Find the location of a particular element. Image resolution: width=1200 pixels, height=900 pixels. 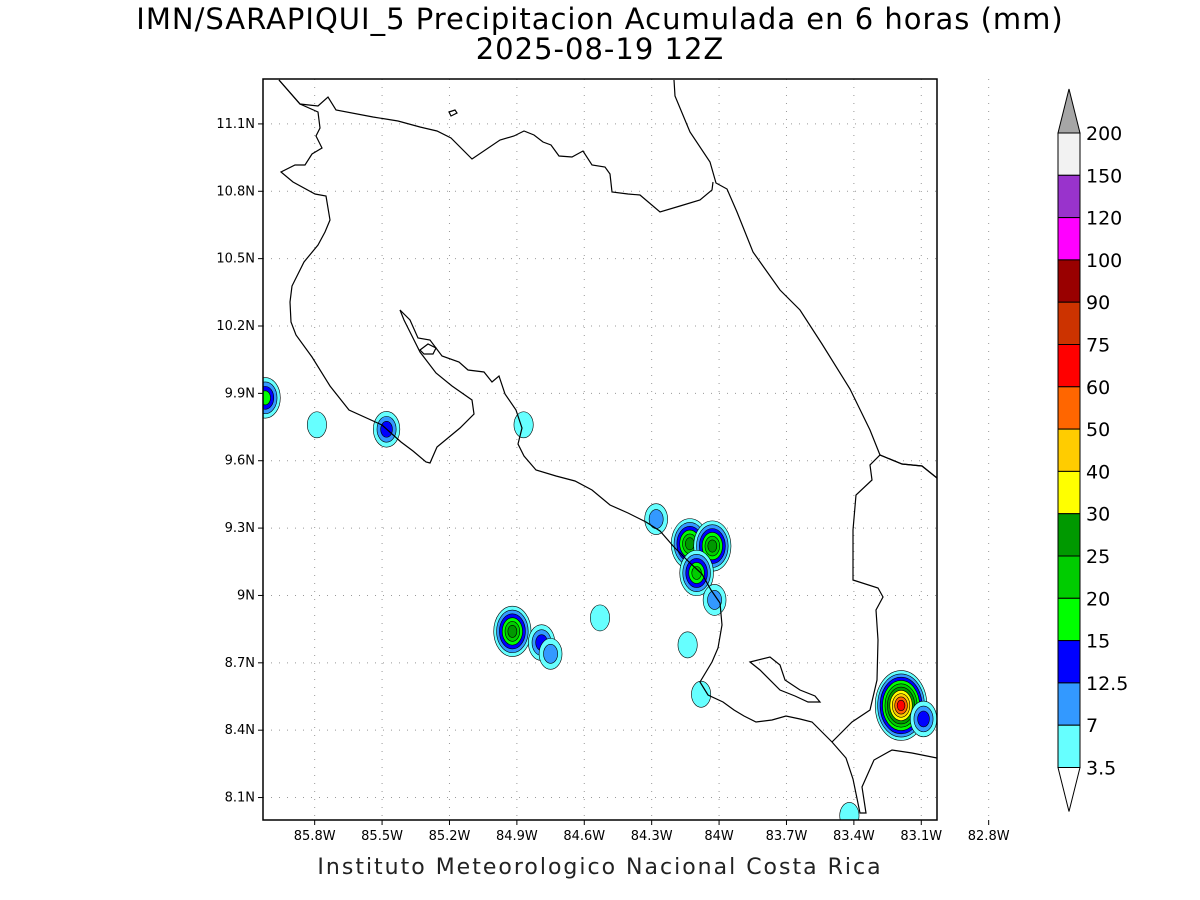

colorbar-label: 12.5 is located at coordinates (1107, 684).